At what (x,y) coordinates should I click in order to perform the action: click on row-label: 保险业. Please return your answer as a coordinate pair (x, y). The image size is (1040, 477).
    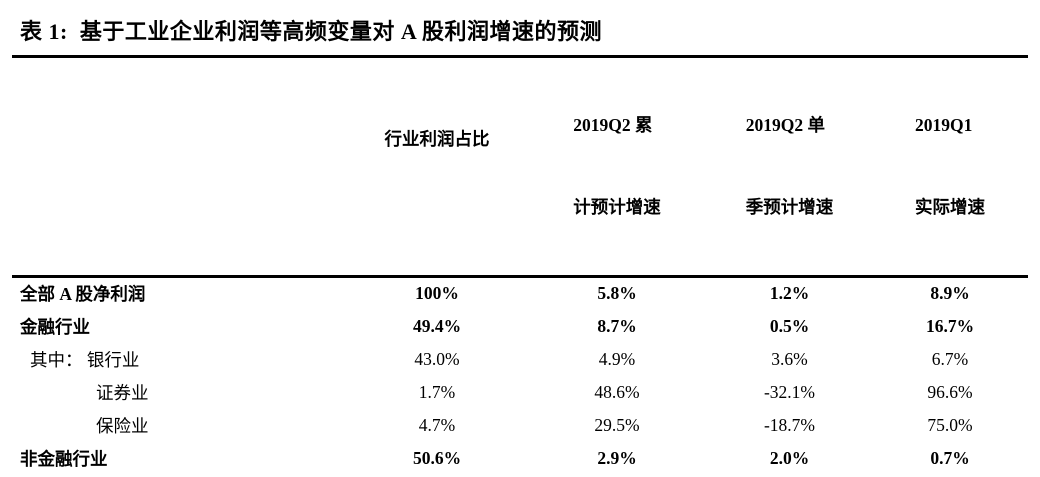
    Looking at the image, I should click on (122, 425).